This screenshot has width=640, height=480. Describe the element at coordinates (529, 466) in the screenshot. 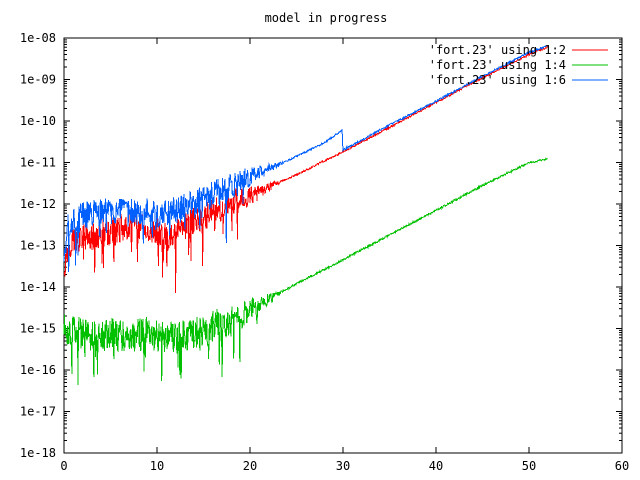

I see `x-tick-label: 50` at that location.